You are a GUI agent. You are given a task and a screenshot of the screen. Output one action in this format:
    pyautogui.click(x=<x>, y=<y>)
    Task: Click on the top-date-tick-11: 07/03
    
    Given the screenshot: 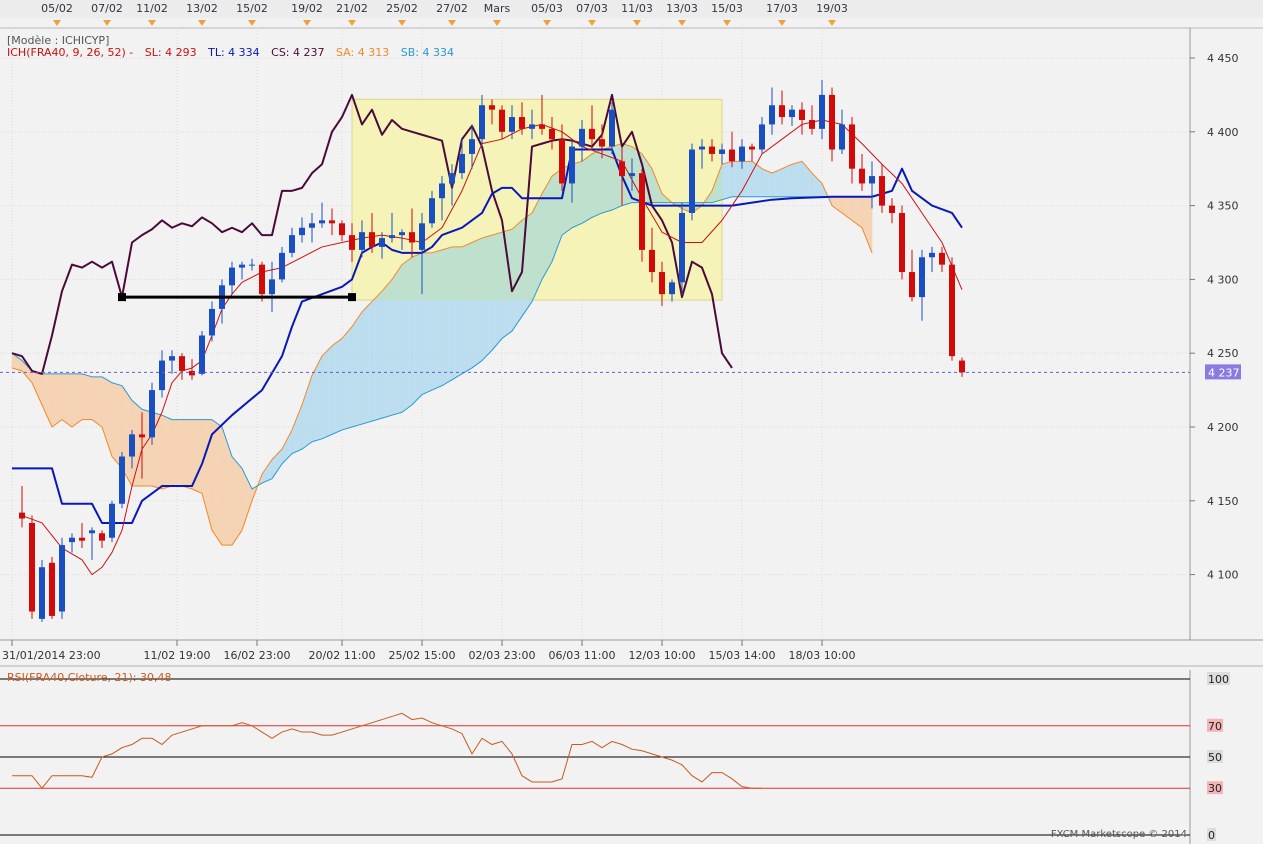 What is the action you would take?
    pyautogui.click(x=592, y=8)
    